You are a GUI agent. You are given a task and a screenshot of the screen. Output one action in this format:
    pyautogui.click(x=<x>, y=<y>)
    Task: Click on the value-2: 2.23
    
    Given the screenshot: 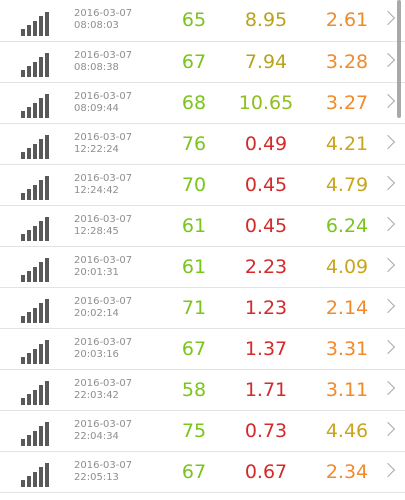 What is the action you would take?
    pyautogui.click(x=266, y=267)
    